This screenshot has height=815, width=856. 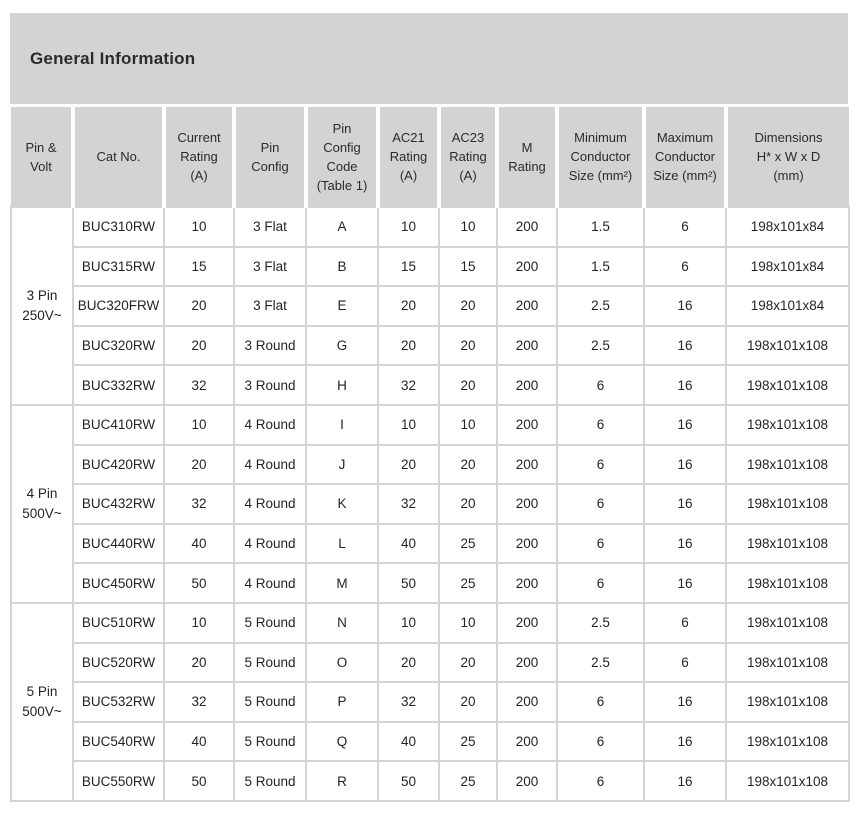 I want to click on column-header-min-conductor: Minimum Conductor Size (mm²), so click(x=599, y=157).